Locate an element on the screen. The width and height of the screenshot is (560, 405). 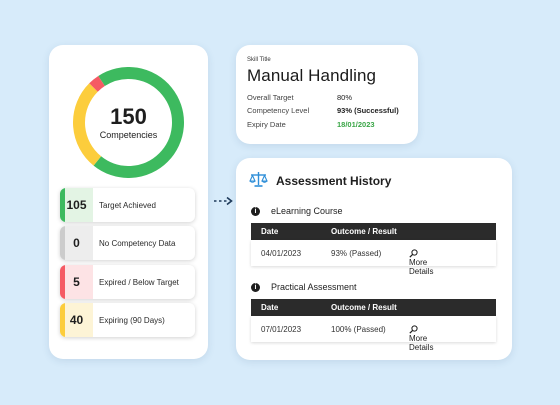
expiry-date-value: 18/01/2023 is located at coordinates (356, 124).